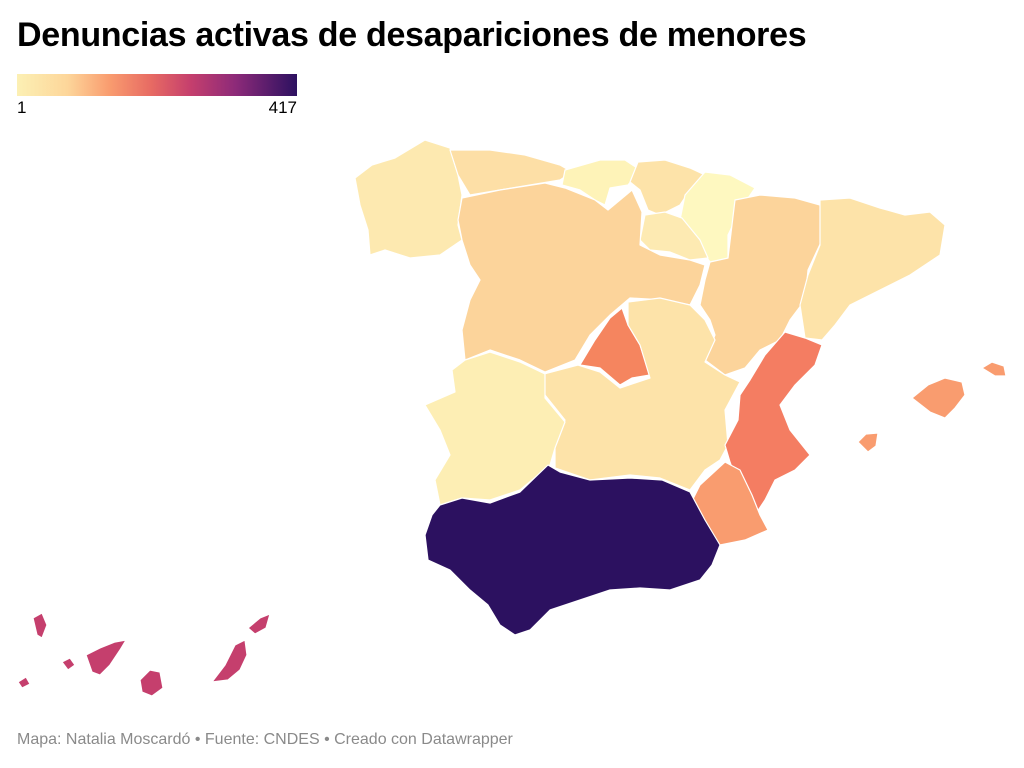 The width and height of the screenshot is (1024, 768). What do you see at coordinates (282, 107) in the screenshot?
I see `legend-max-label: 417` at bounding box center [282, 107].